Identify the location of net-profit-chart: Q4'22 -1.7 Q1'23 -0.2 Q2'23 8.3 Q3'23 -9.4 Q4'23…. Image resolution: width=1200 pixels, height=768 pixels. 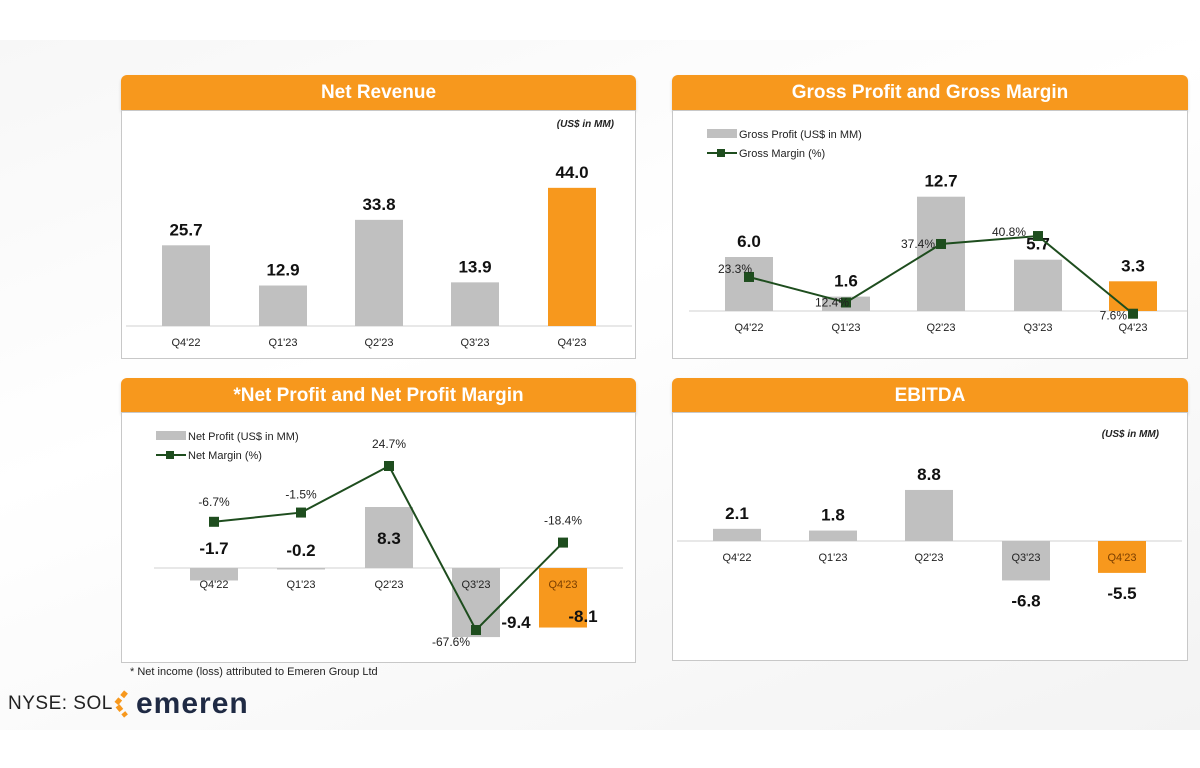
(388, 540).